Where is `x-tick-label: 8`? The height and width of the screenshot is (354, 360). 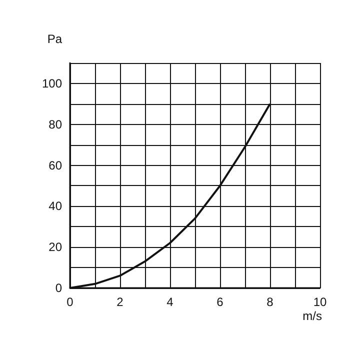 x-tick-label: 8 is located at coordinates (270, 302).